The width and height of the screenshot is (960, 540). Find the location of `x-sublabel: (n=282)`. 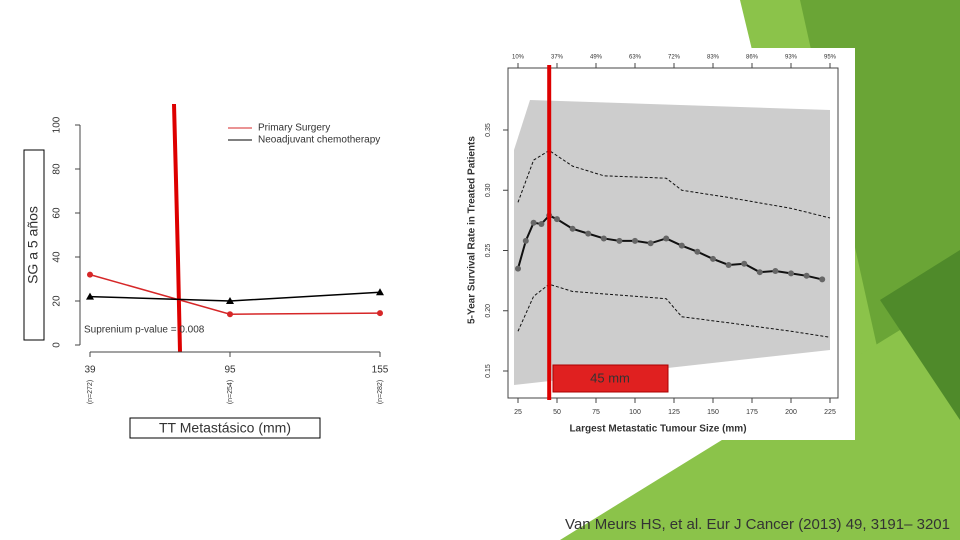

x-sublabel: (n=282) is located at coordinates (380, 392).